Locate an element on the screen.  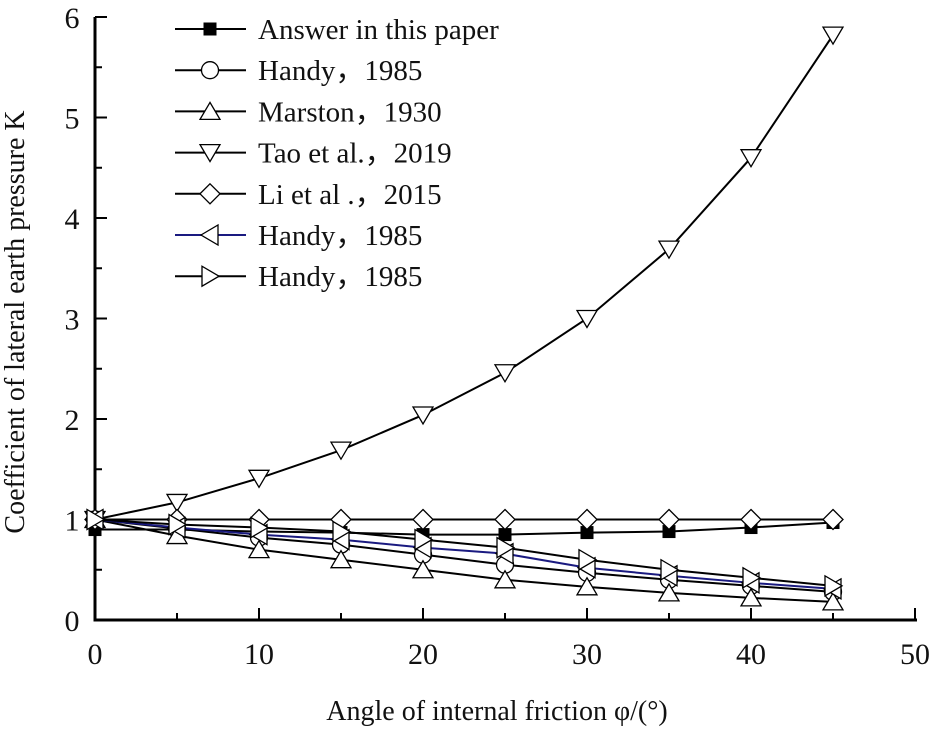
legend-label: Tao et al.，2019 is located at coordinates (355, 154).